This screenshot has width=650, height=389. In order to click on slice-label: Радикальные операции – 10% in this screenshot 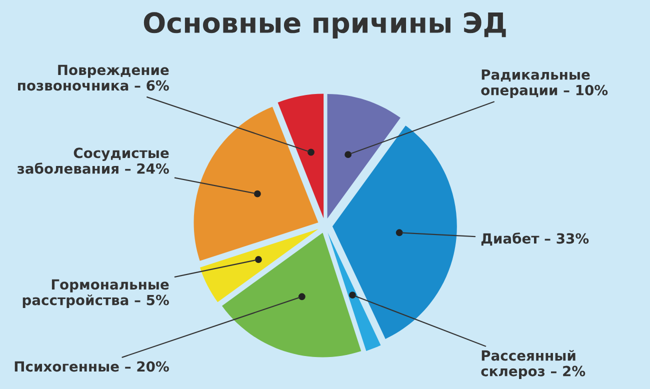, I will do `click(544, 83)`.